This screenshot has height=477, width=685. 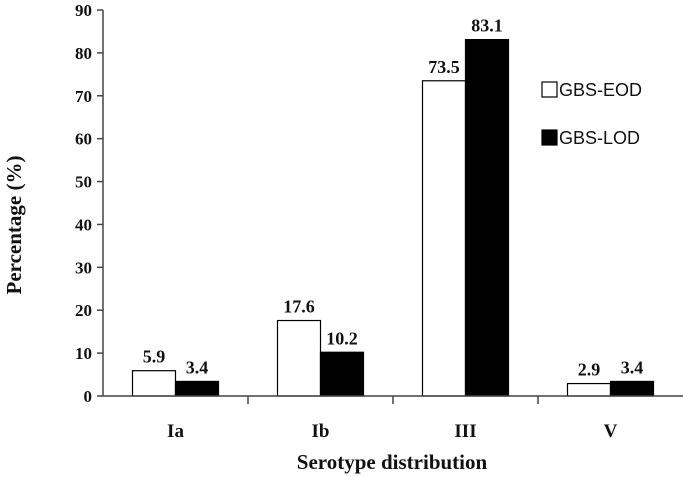 What do you see at coordinates (342, 338) in the screenshot?
I see `data-label: 10.2` at bounding box center [342, 338].